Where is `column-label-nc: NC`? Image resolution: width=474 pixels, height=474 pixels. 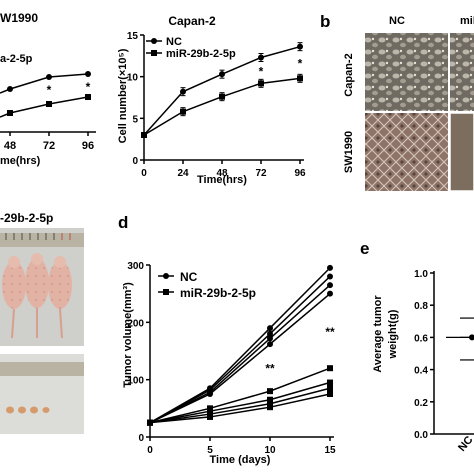 column-label-nc: NC is located at coordinates (397, 21).